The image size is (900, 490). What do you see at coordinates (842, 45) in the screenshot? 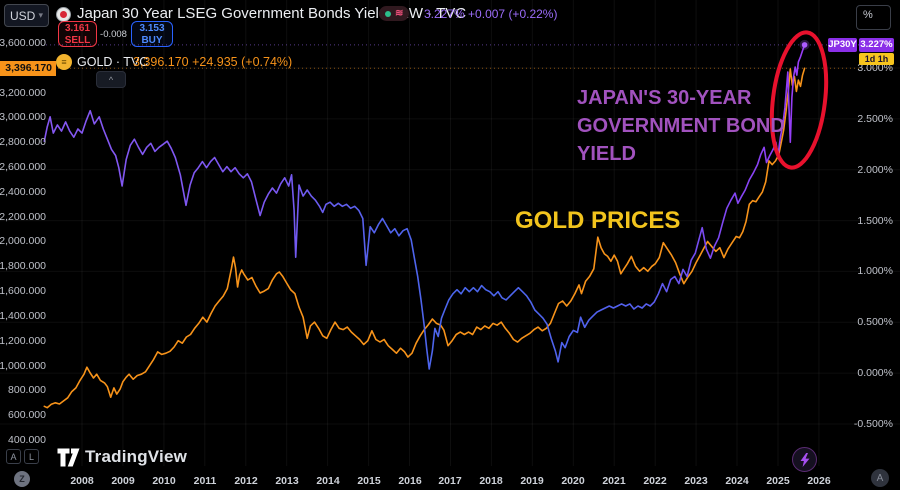
I see `bond-symbol-tag: JP30Y` at bounding box center [842, 45].